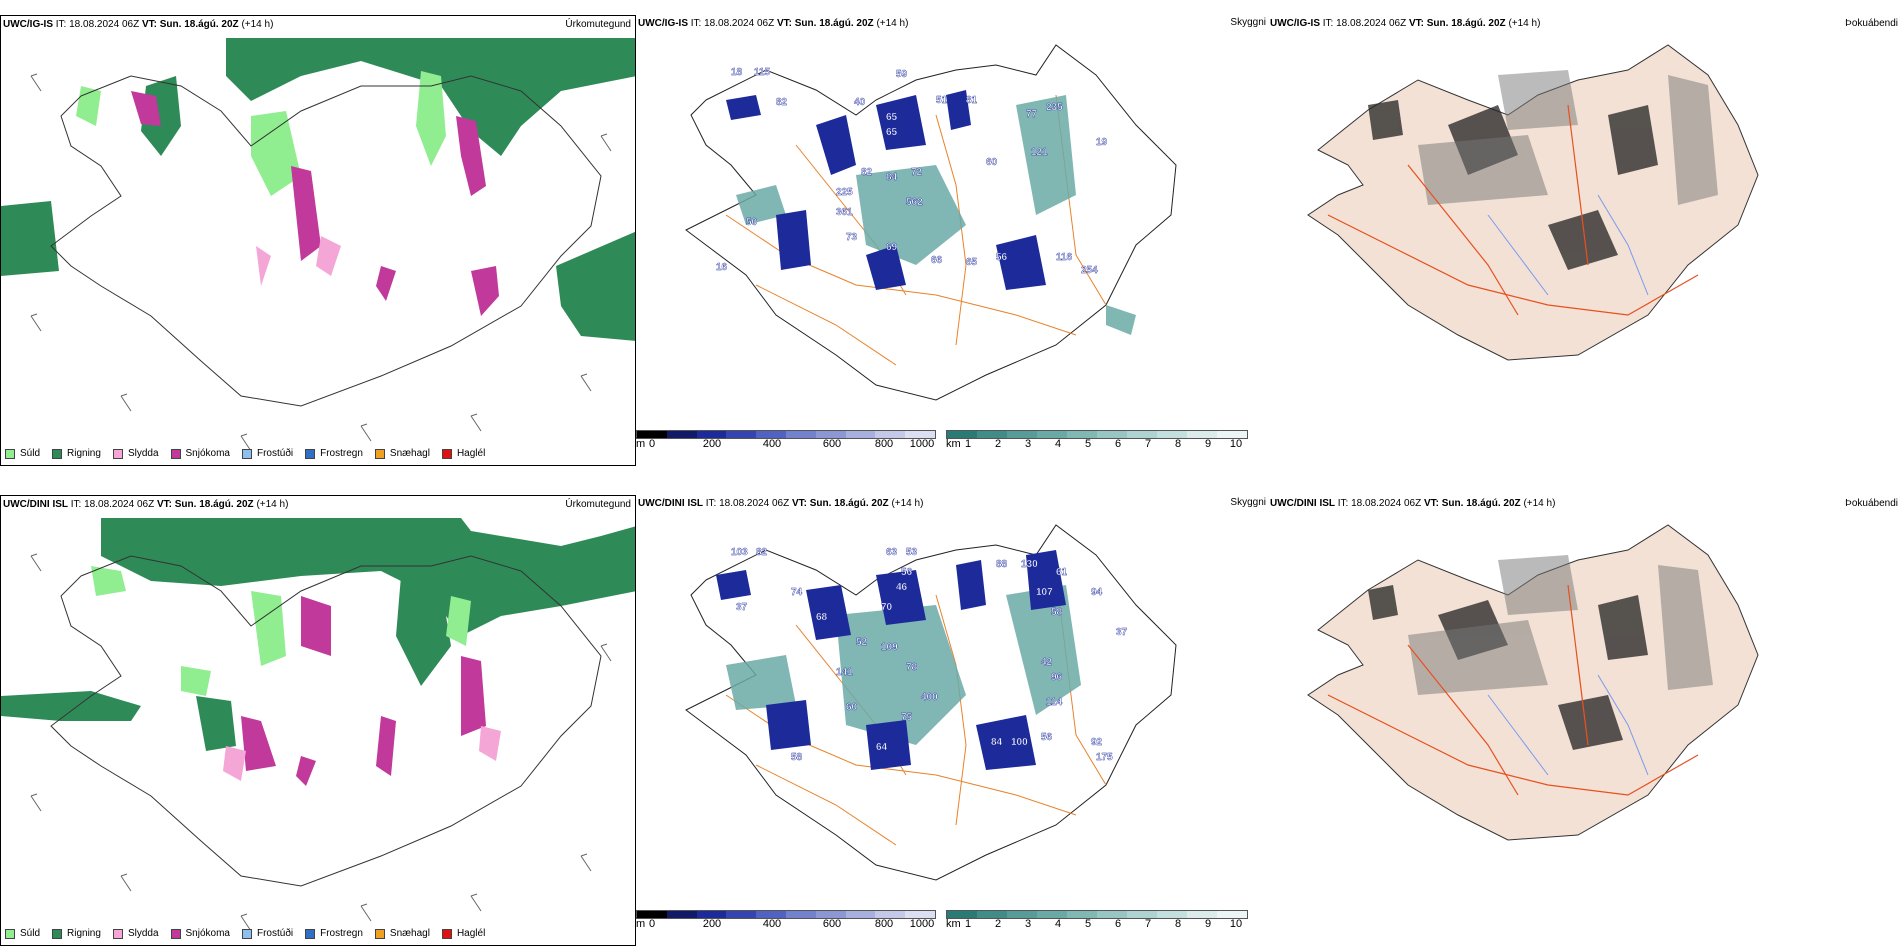 The width and height of the screenshot is (1900, 950). I want to click on cloud-base-label: 16, so click(722, 267).